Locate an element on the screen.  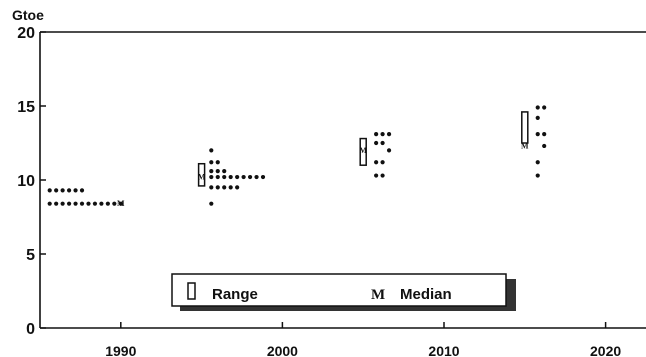
legend-median-label: Median is located at coordinates (426, 294).